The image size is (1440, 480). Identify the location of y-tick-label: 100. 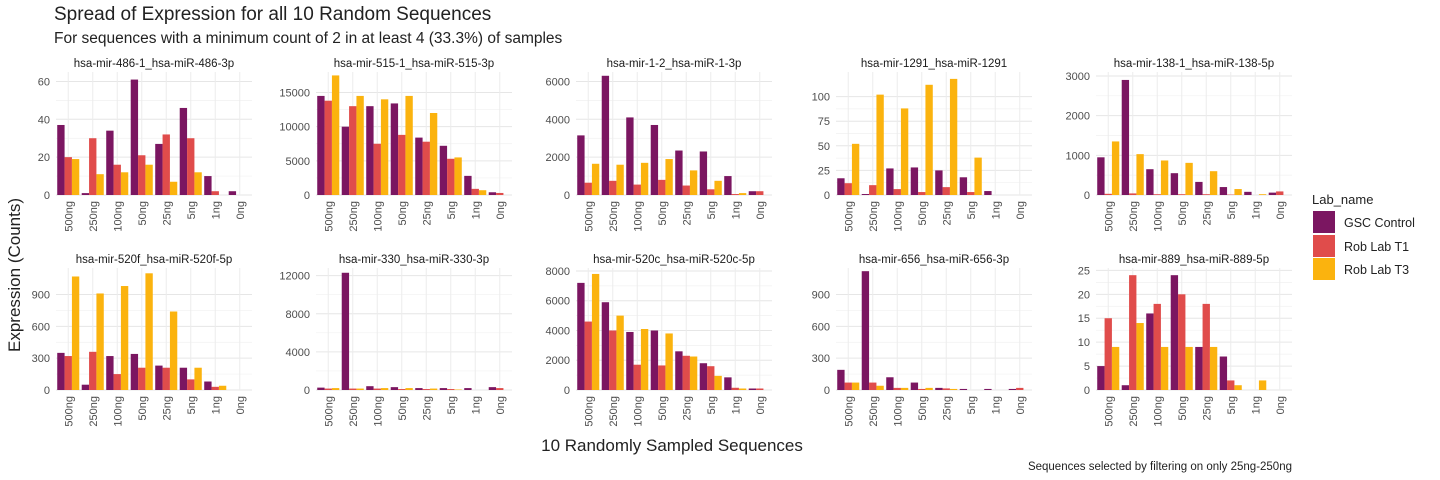
(821, 98).